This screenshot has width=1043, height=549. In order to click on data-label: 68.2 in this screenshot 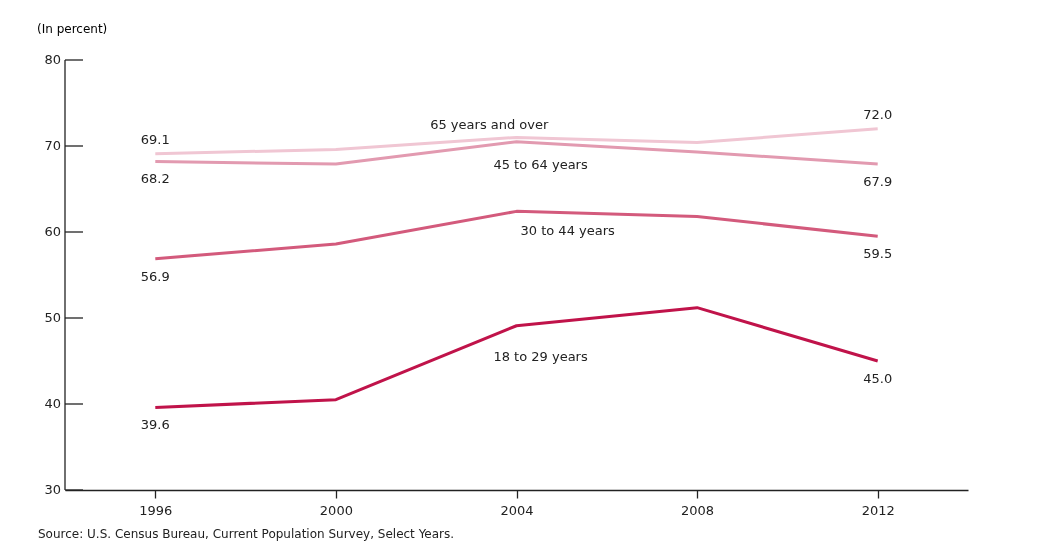, I will do `click(155, 179)`.